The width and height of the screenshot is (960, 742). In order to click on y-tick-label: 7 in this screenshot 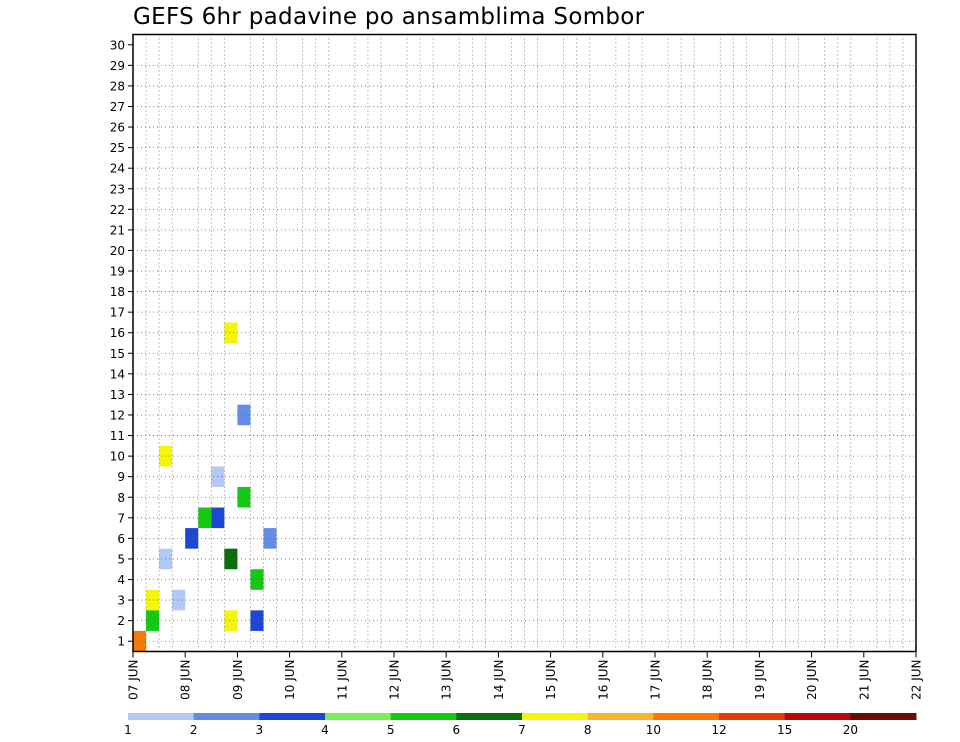, I will do `click(121, 518)`.